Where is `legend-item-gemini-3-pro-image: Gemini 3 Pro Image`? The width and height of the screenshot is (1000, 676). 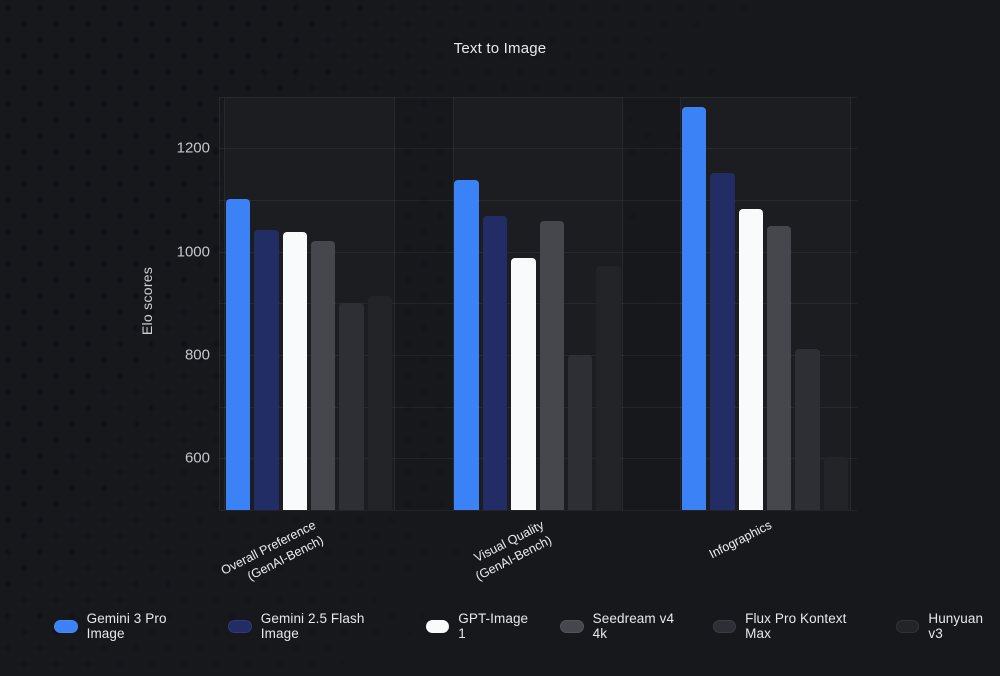 legend-item-gemini-3-pro-image: Gemini 3 Pro Image is located at coordinates (130, 626).